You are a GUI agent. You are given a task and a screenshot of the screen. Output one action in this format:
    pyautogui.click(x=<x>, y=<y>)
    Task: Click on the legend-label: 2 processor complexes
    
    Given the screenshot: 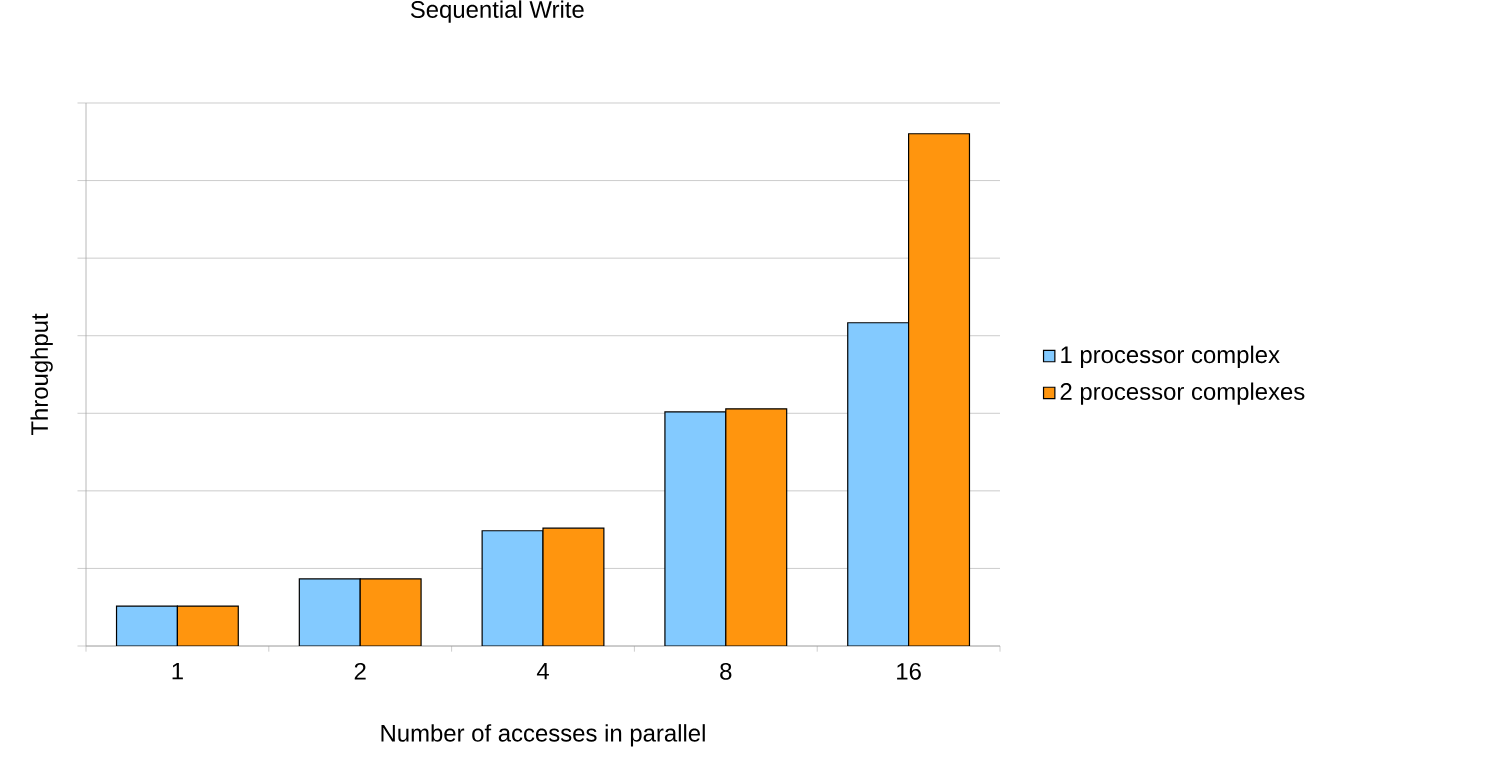 What is the action you would take?
    pyautogui.click(x=1182, y=393)
    